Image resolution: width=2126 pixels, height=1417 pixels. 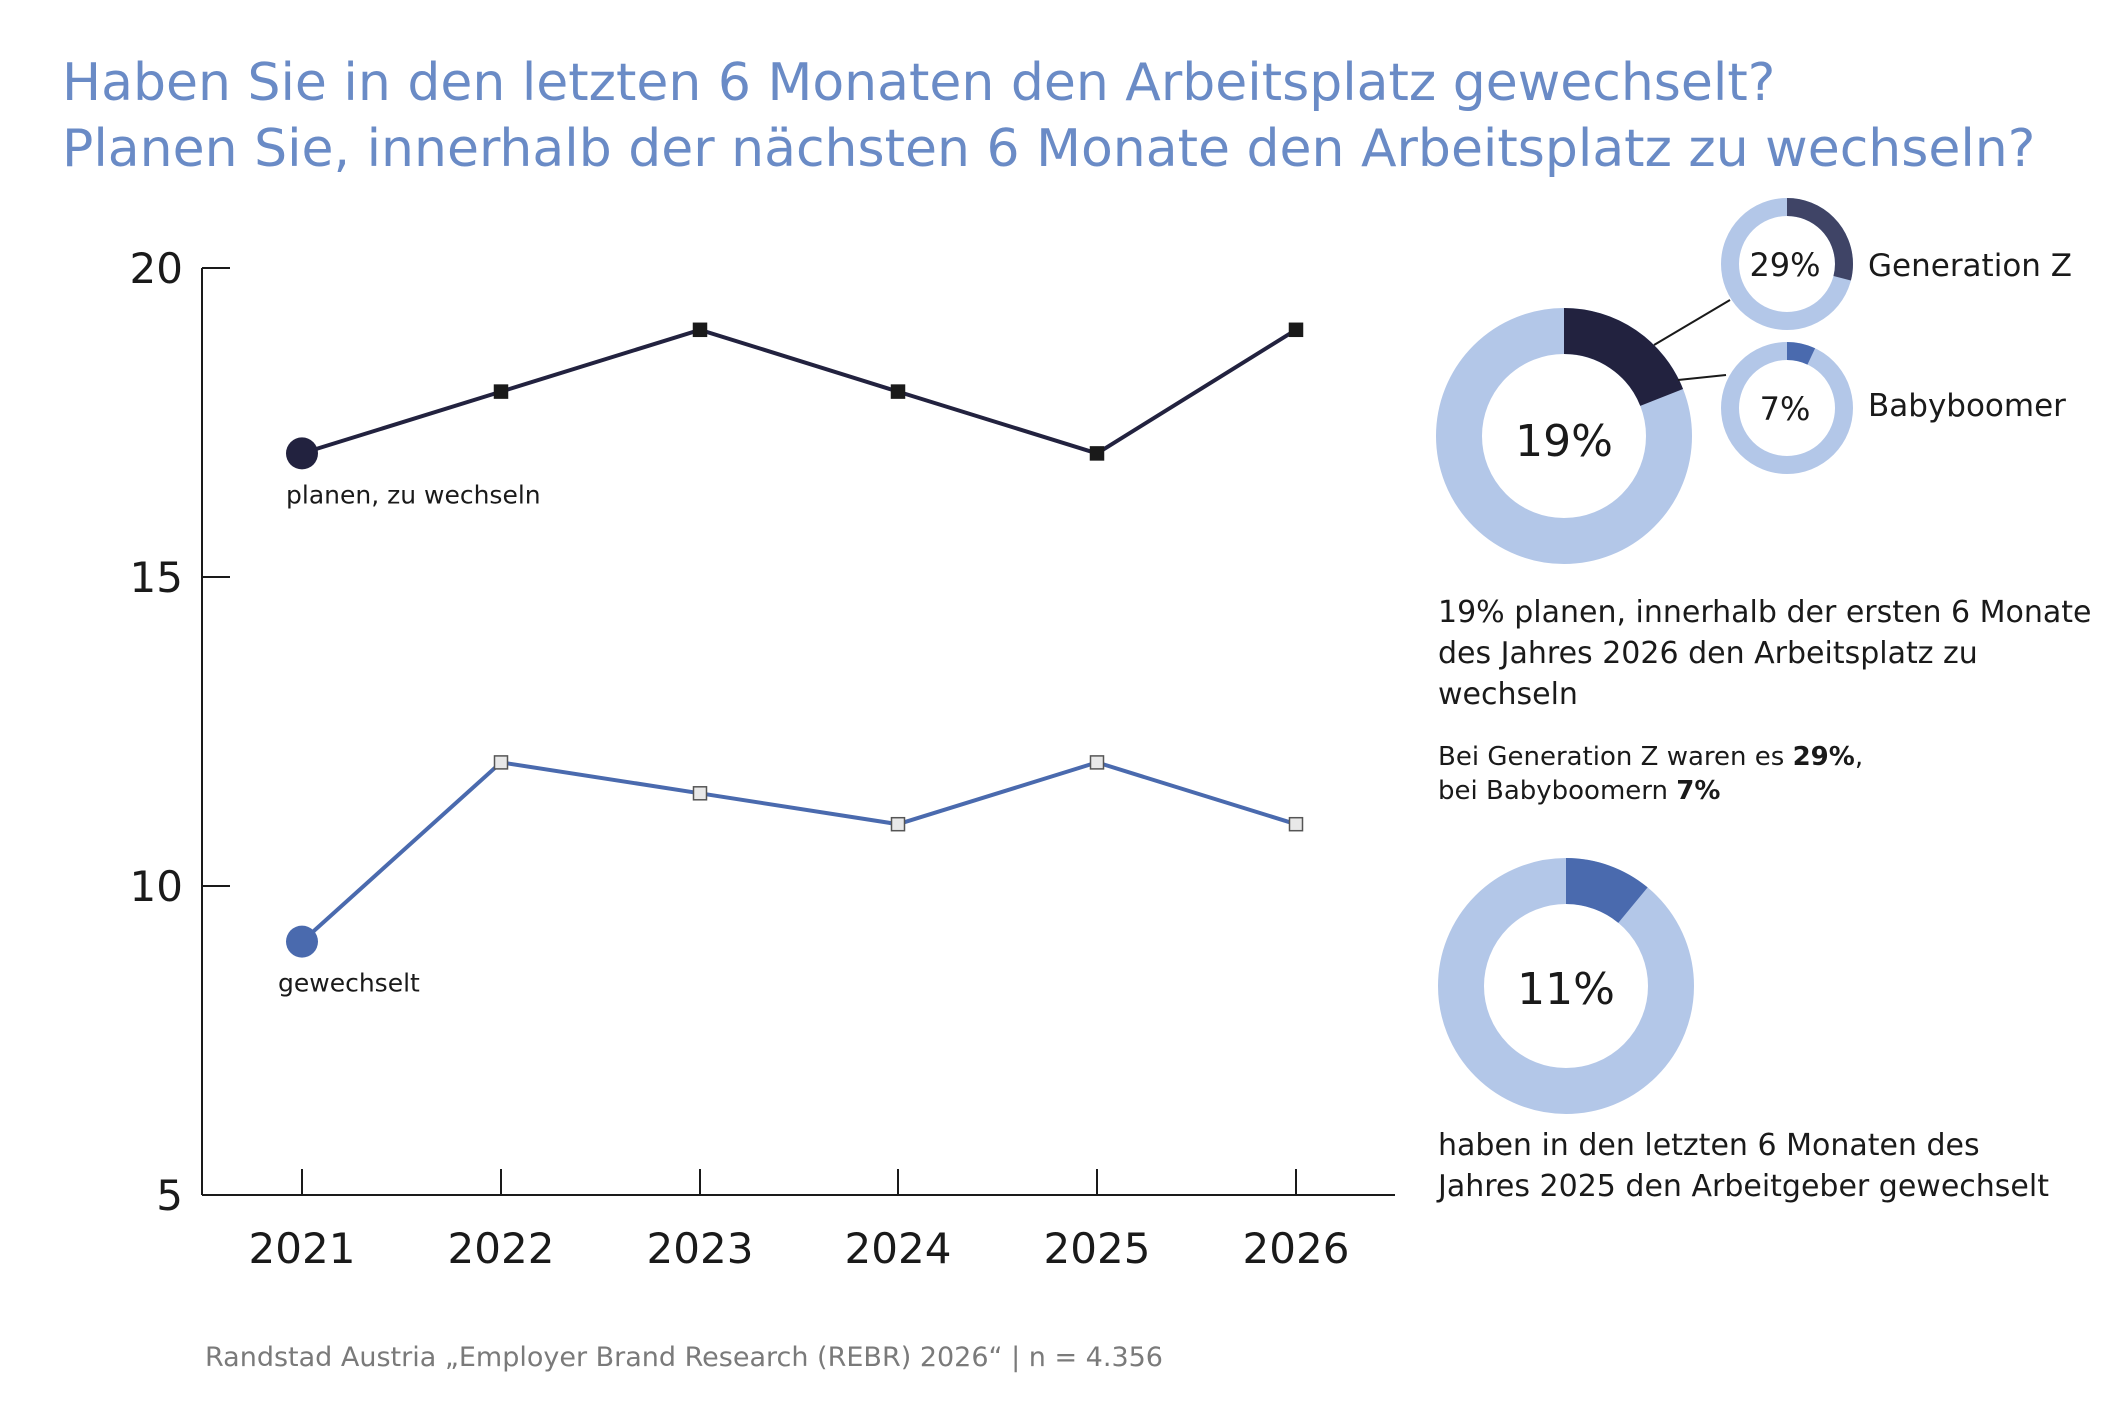 What do you see at coordinates (156, 886) in the screenshot?
I see `y-tick-label: 10` at bounding box center [156, 886].